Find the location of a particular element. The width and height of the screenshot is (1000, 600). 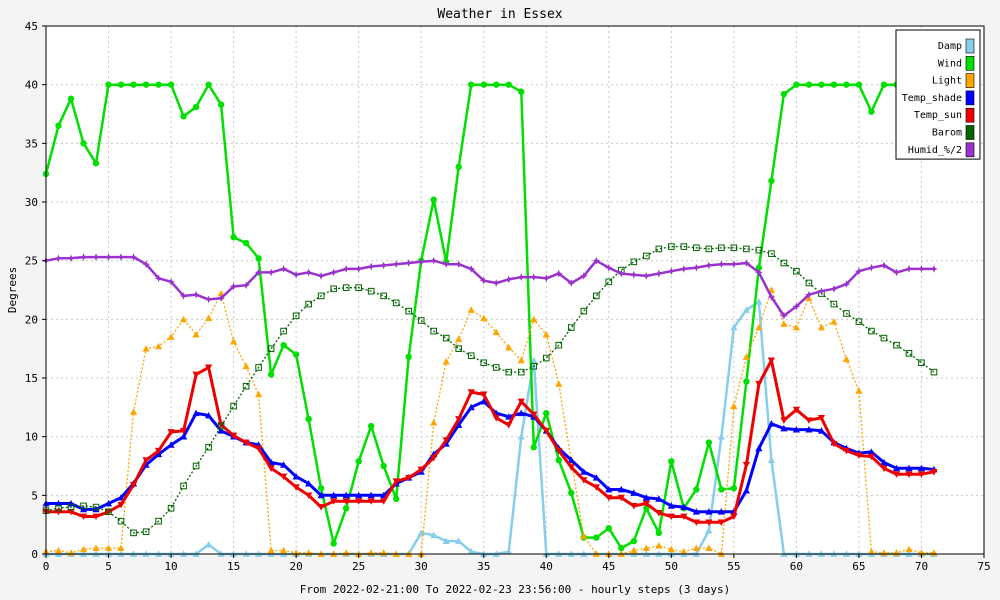

legend-swatch is located at coordinates (970, 63).